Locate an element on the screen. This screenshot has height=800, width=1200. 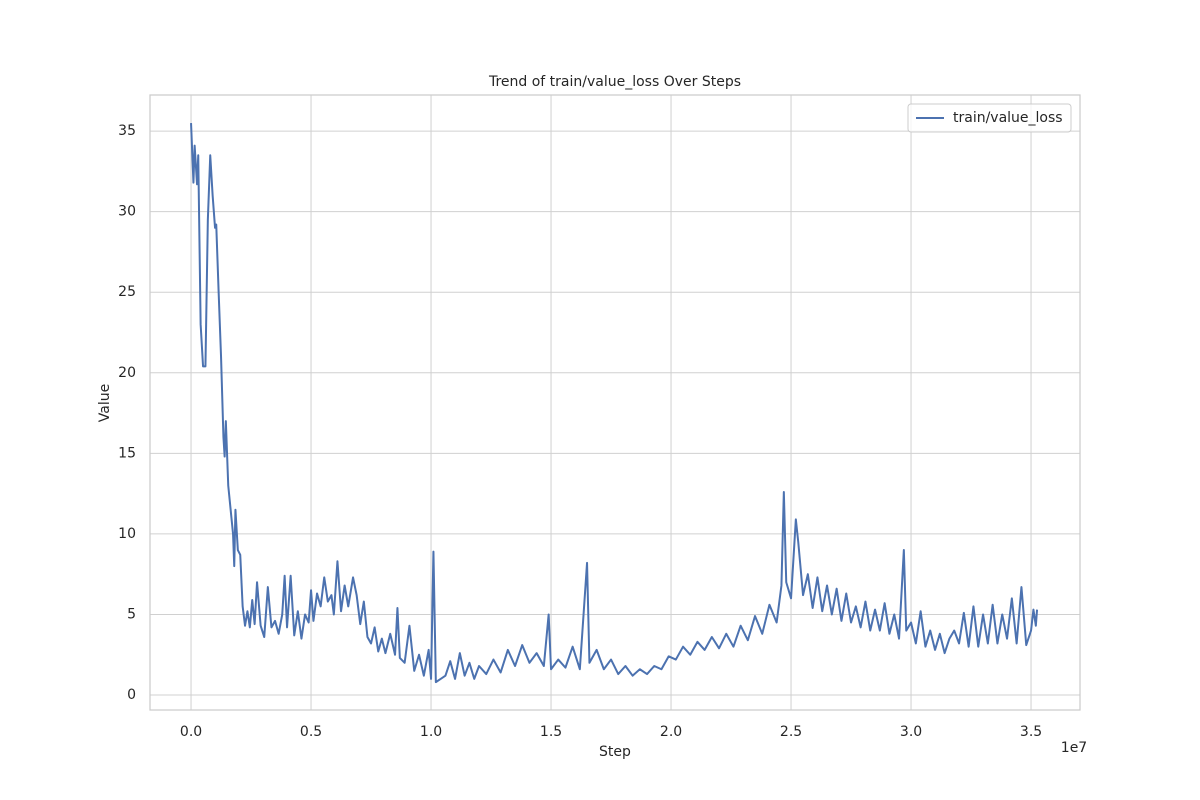
x-tick-label: 1.0 is located at coordinates (431, 732).